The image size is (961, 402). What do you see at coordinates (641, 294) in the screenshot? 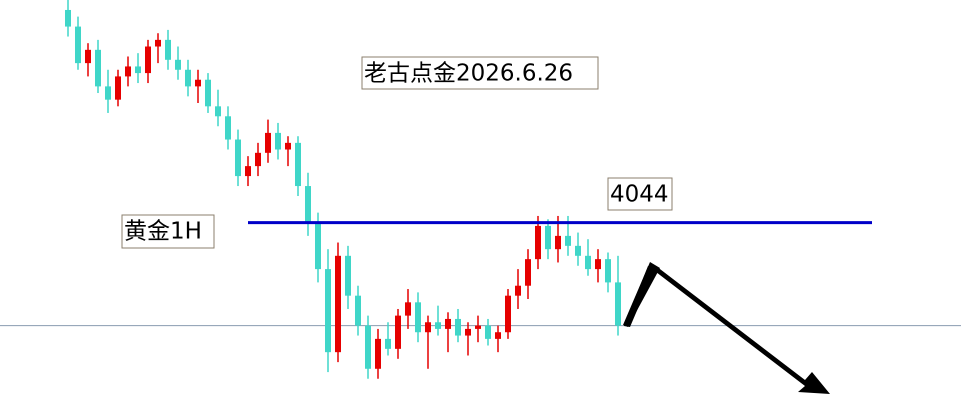
I see `up-arrow-shaft` at bounding box center [641, 294].